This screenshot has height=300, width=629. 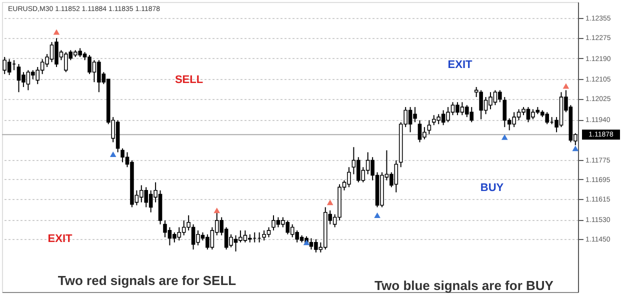 I want to click on candlestick, so click(x=429, y=127).